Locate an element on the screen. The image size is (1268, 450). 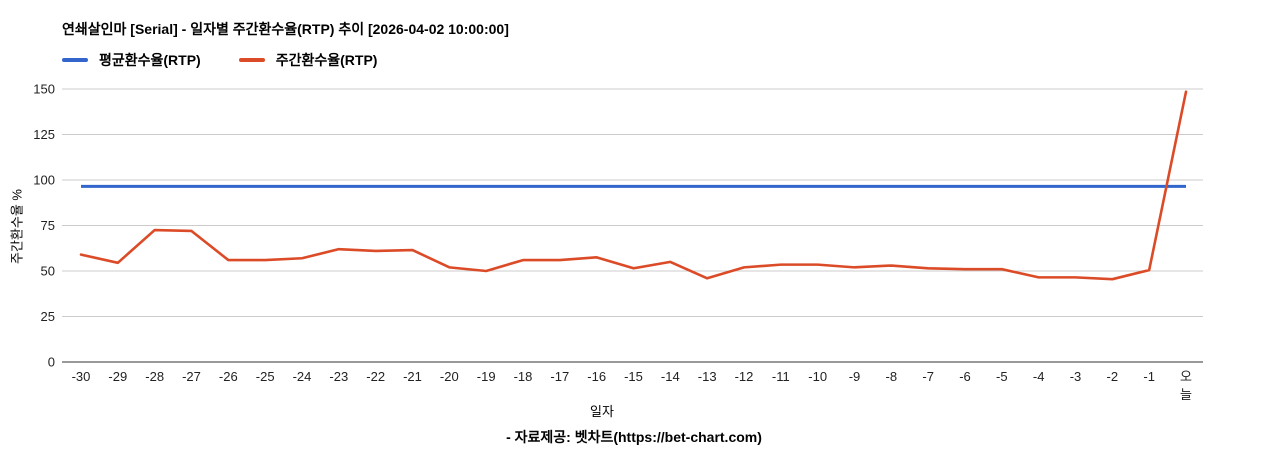
data-source-footer: - 자료제공: 벳차트(https://bet-chart.com) is located at coordinates (634, 437).